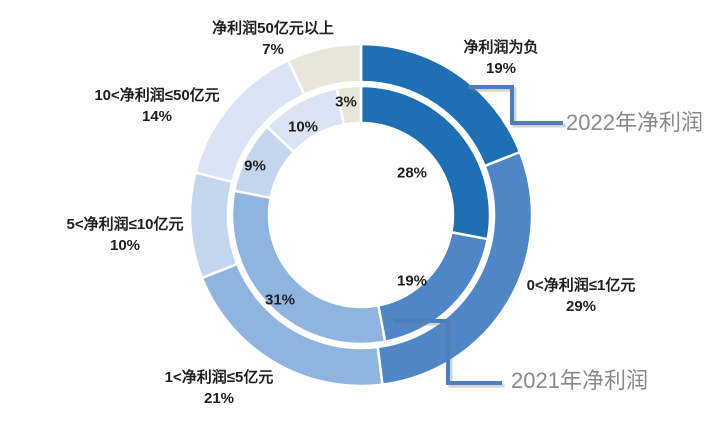  I want to click on inner-data-label-3: 9%, so click(255, 166).